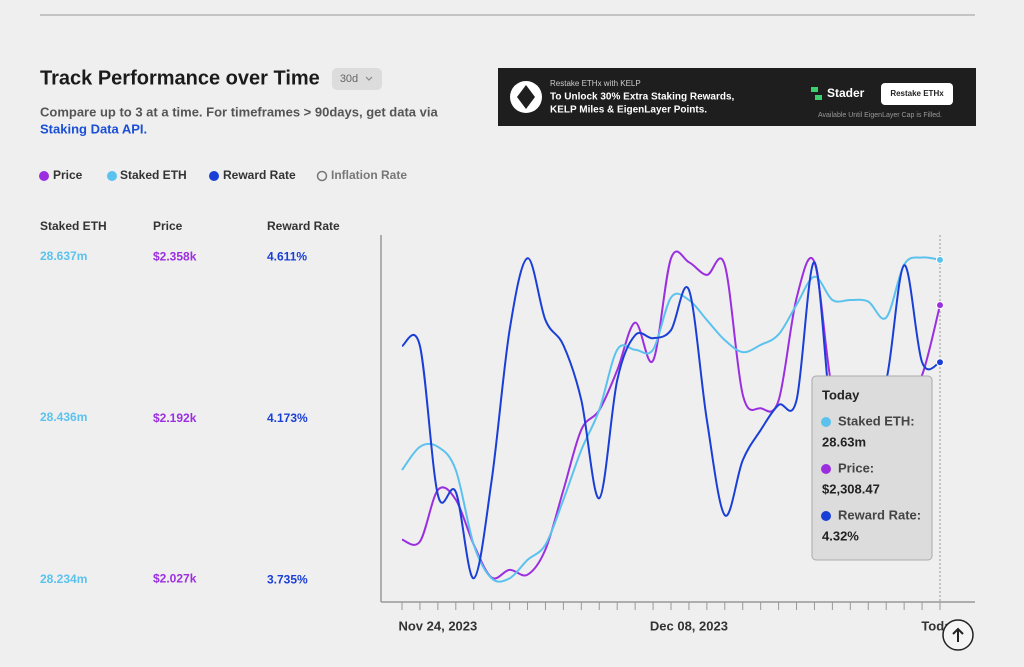 Image resolution: width=1024 pixels, height=667 pixels. Describe the element at coordinates (595, 83) in the screenshot. I see `banner-small: Restake ETHx with KELP` at that location.